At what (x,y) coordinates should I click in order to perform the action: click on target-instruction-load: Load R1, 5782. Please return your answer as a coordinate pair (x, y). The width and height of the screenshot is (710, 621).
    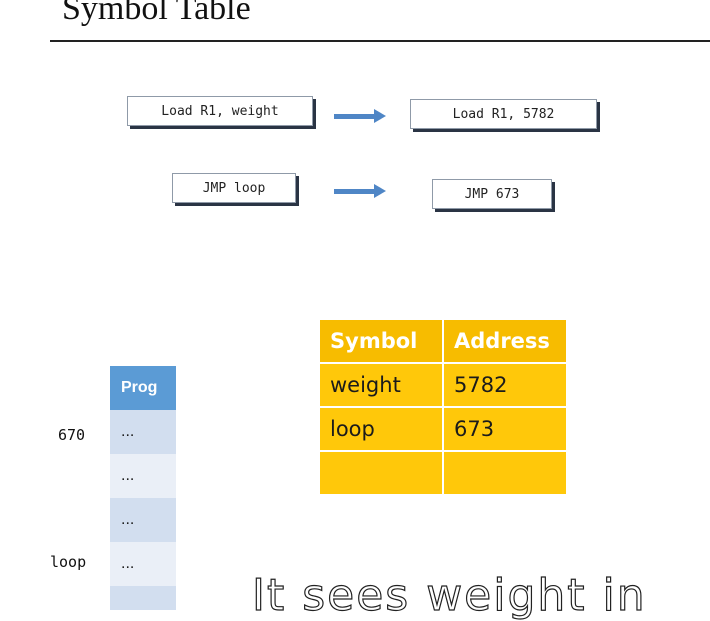
    Looking at the image, I should click on (503, 114).